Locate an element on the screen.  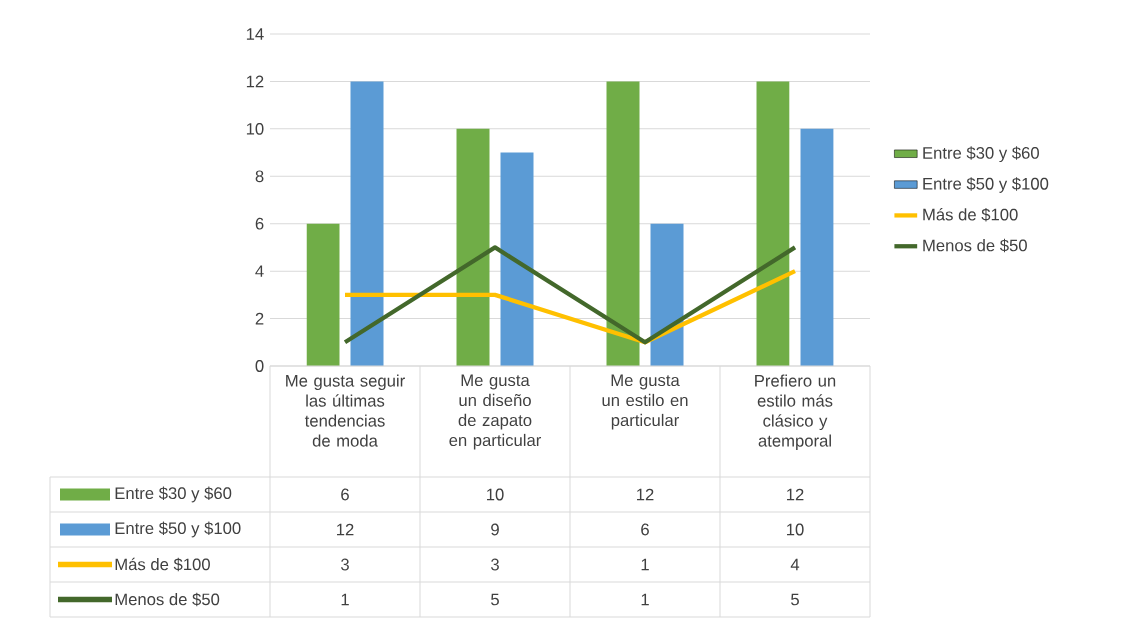
x-tick-label: Me gusta un estilo en particular is located at coordinates (645, 402).